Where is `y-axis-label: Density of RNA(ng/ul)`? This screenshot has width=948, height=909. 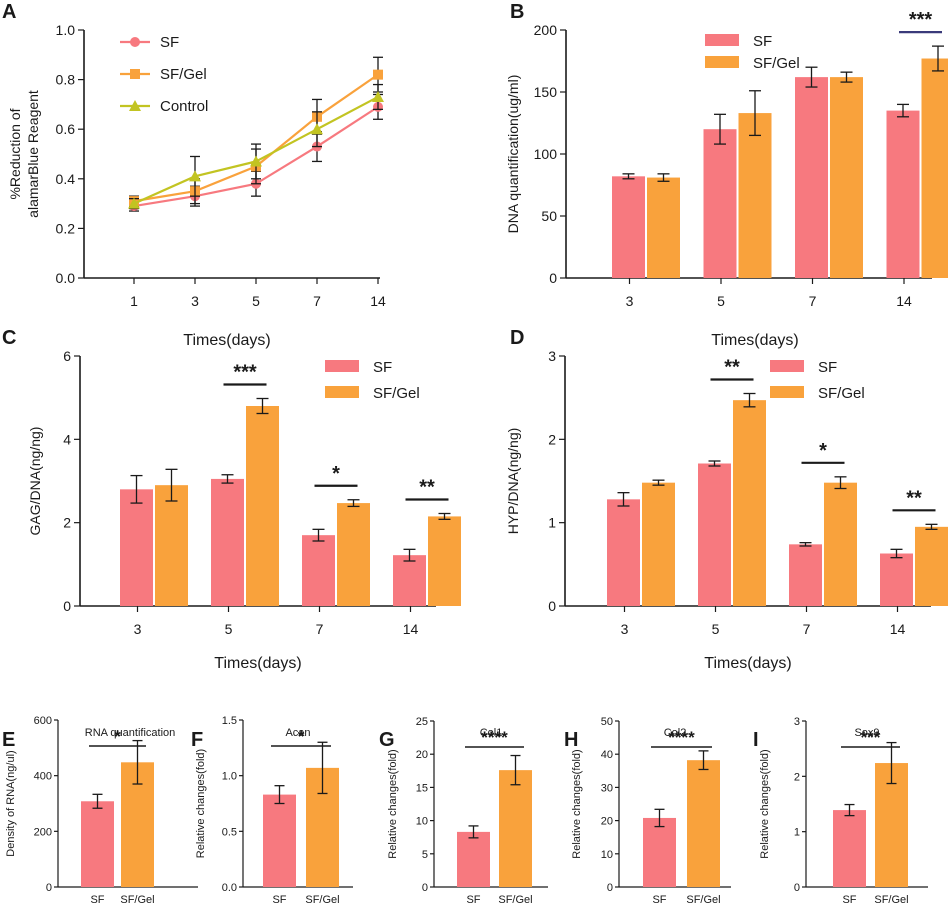
y-axis-label: Density of RNA(ng/ul) is located at coordinates (11, 803).